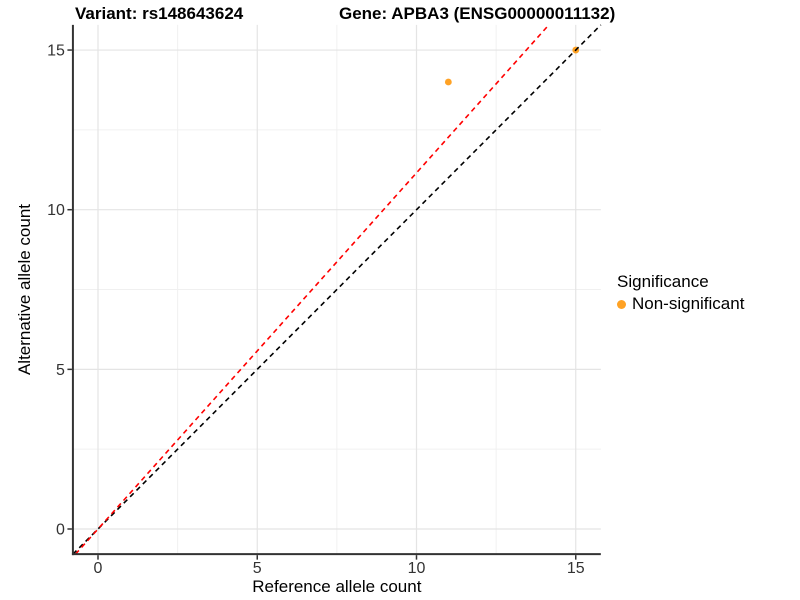 The height and width of the screenshot is (600, 800). What do you see at coordinates (159, 13) in the screenshot?
I see `plot-title-variant: Variant: rs148643624` at bounding box center [159, 13].